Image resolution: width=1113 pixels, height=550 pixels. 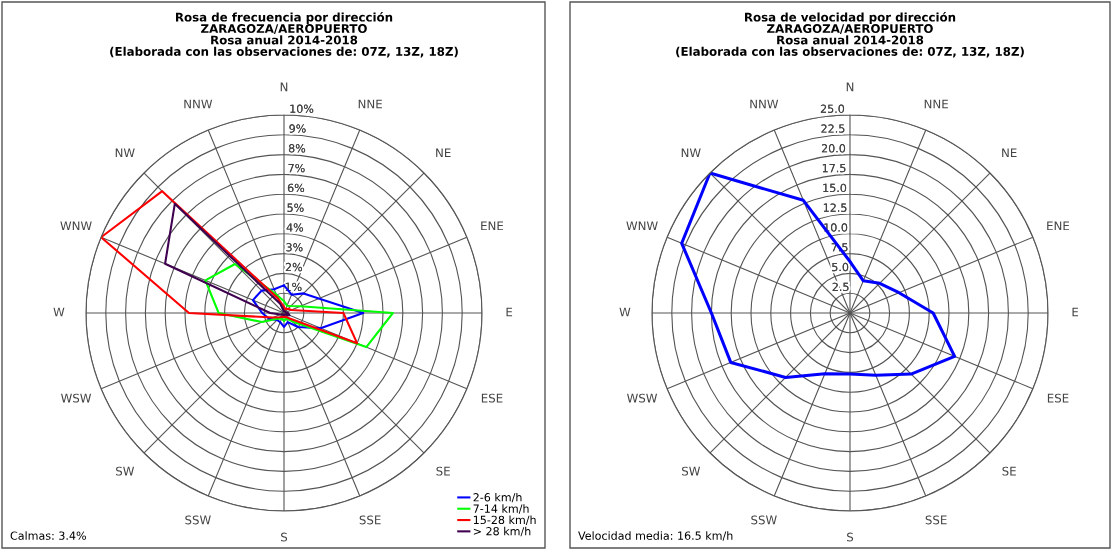 What do you see at coordinates (294, 247) in the screenshot?
I see `y-tick-label: 3%` at bounding box center [294, 247].